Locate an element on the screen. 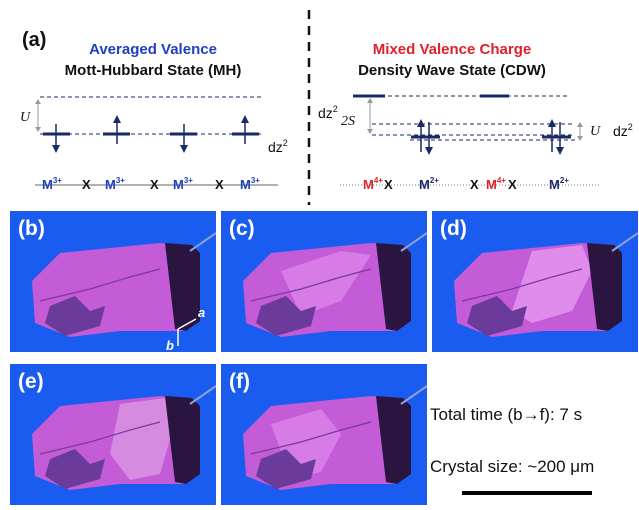  micrograph-e: (e) is located at coordinates (113, 434).